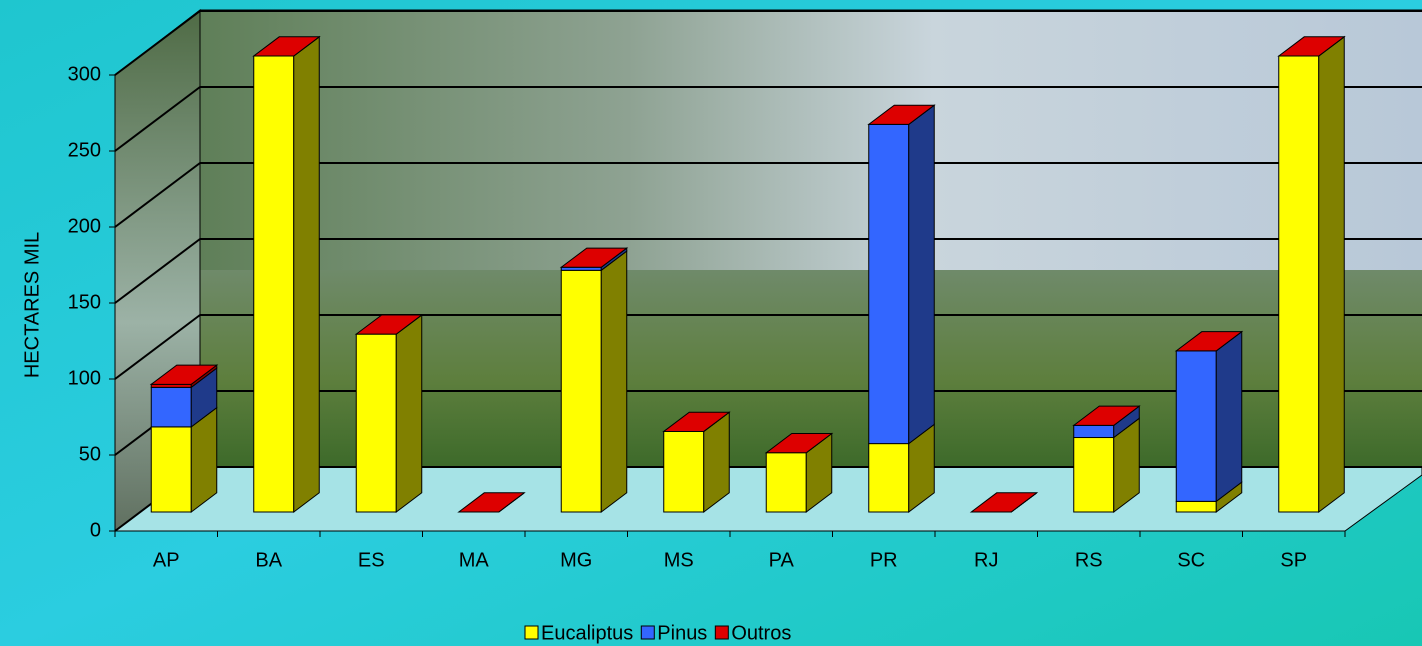 Image resolution: width=1422 pixels, height=646 pixels. Describe the element at coordinates (84, 150) in the screenshot. I see `y-tick-label: 250` at that location.